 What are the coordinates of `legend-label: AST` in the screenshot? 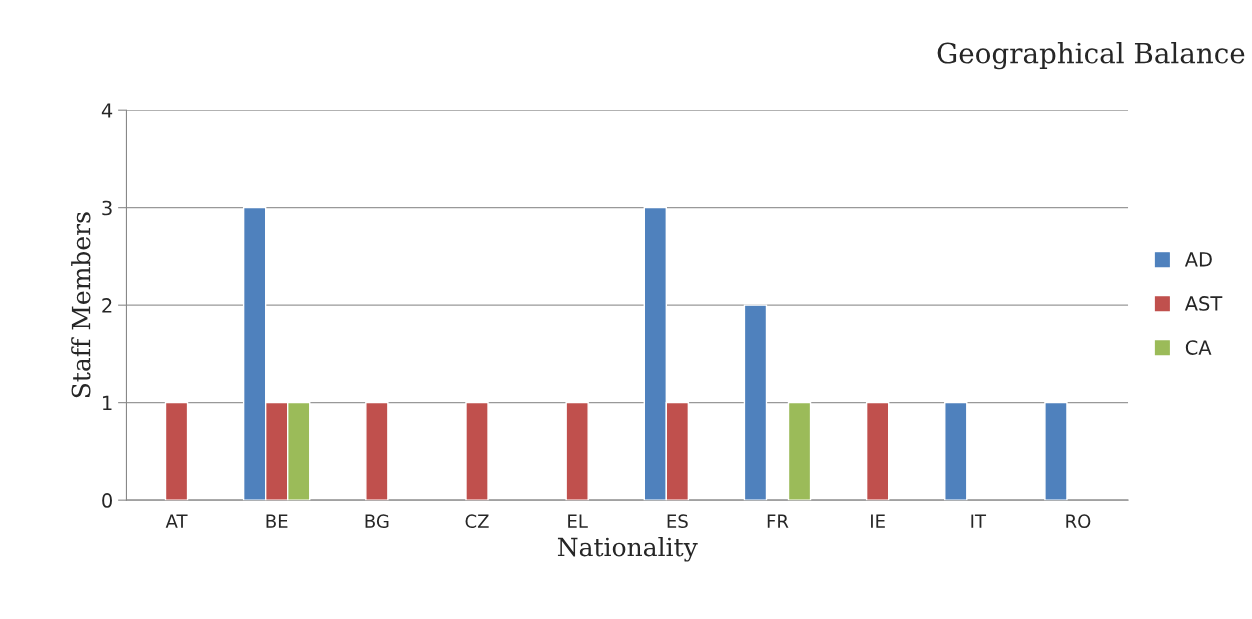 It's located at (1203, 303).